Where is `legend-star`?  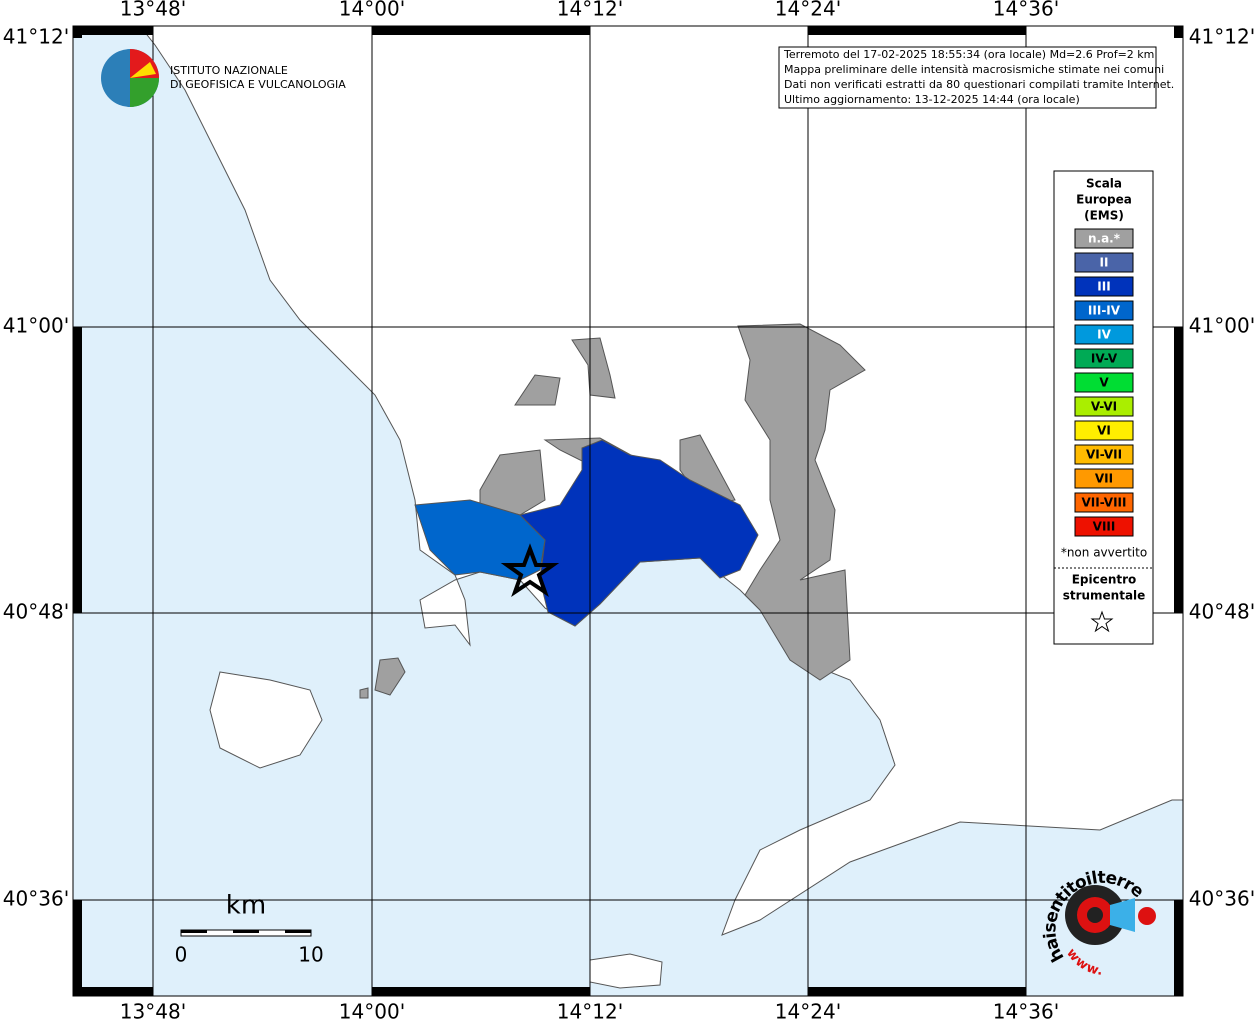
legend-star is located at coordinates (1102, 621).